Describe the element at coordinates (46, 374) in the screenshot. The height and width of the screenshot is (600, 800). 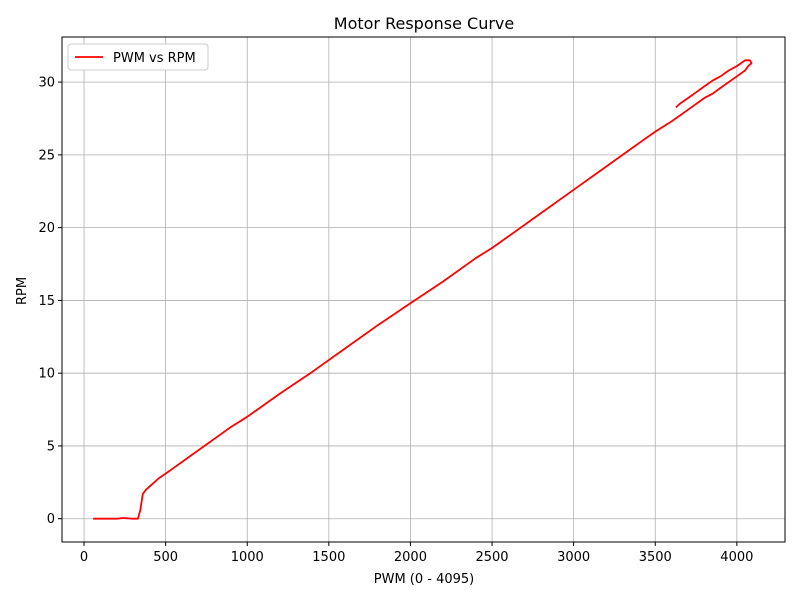
I see `y-tick-label: 10` at that location.